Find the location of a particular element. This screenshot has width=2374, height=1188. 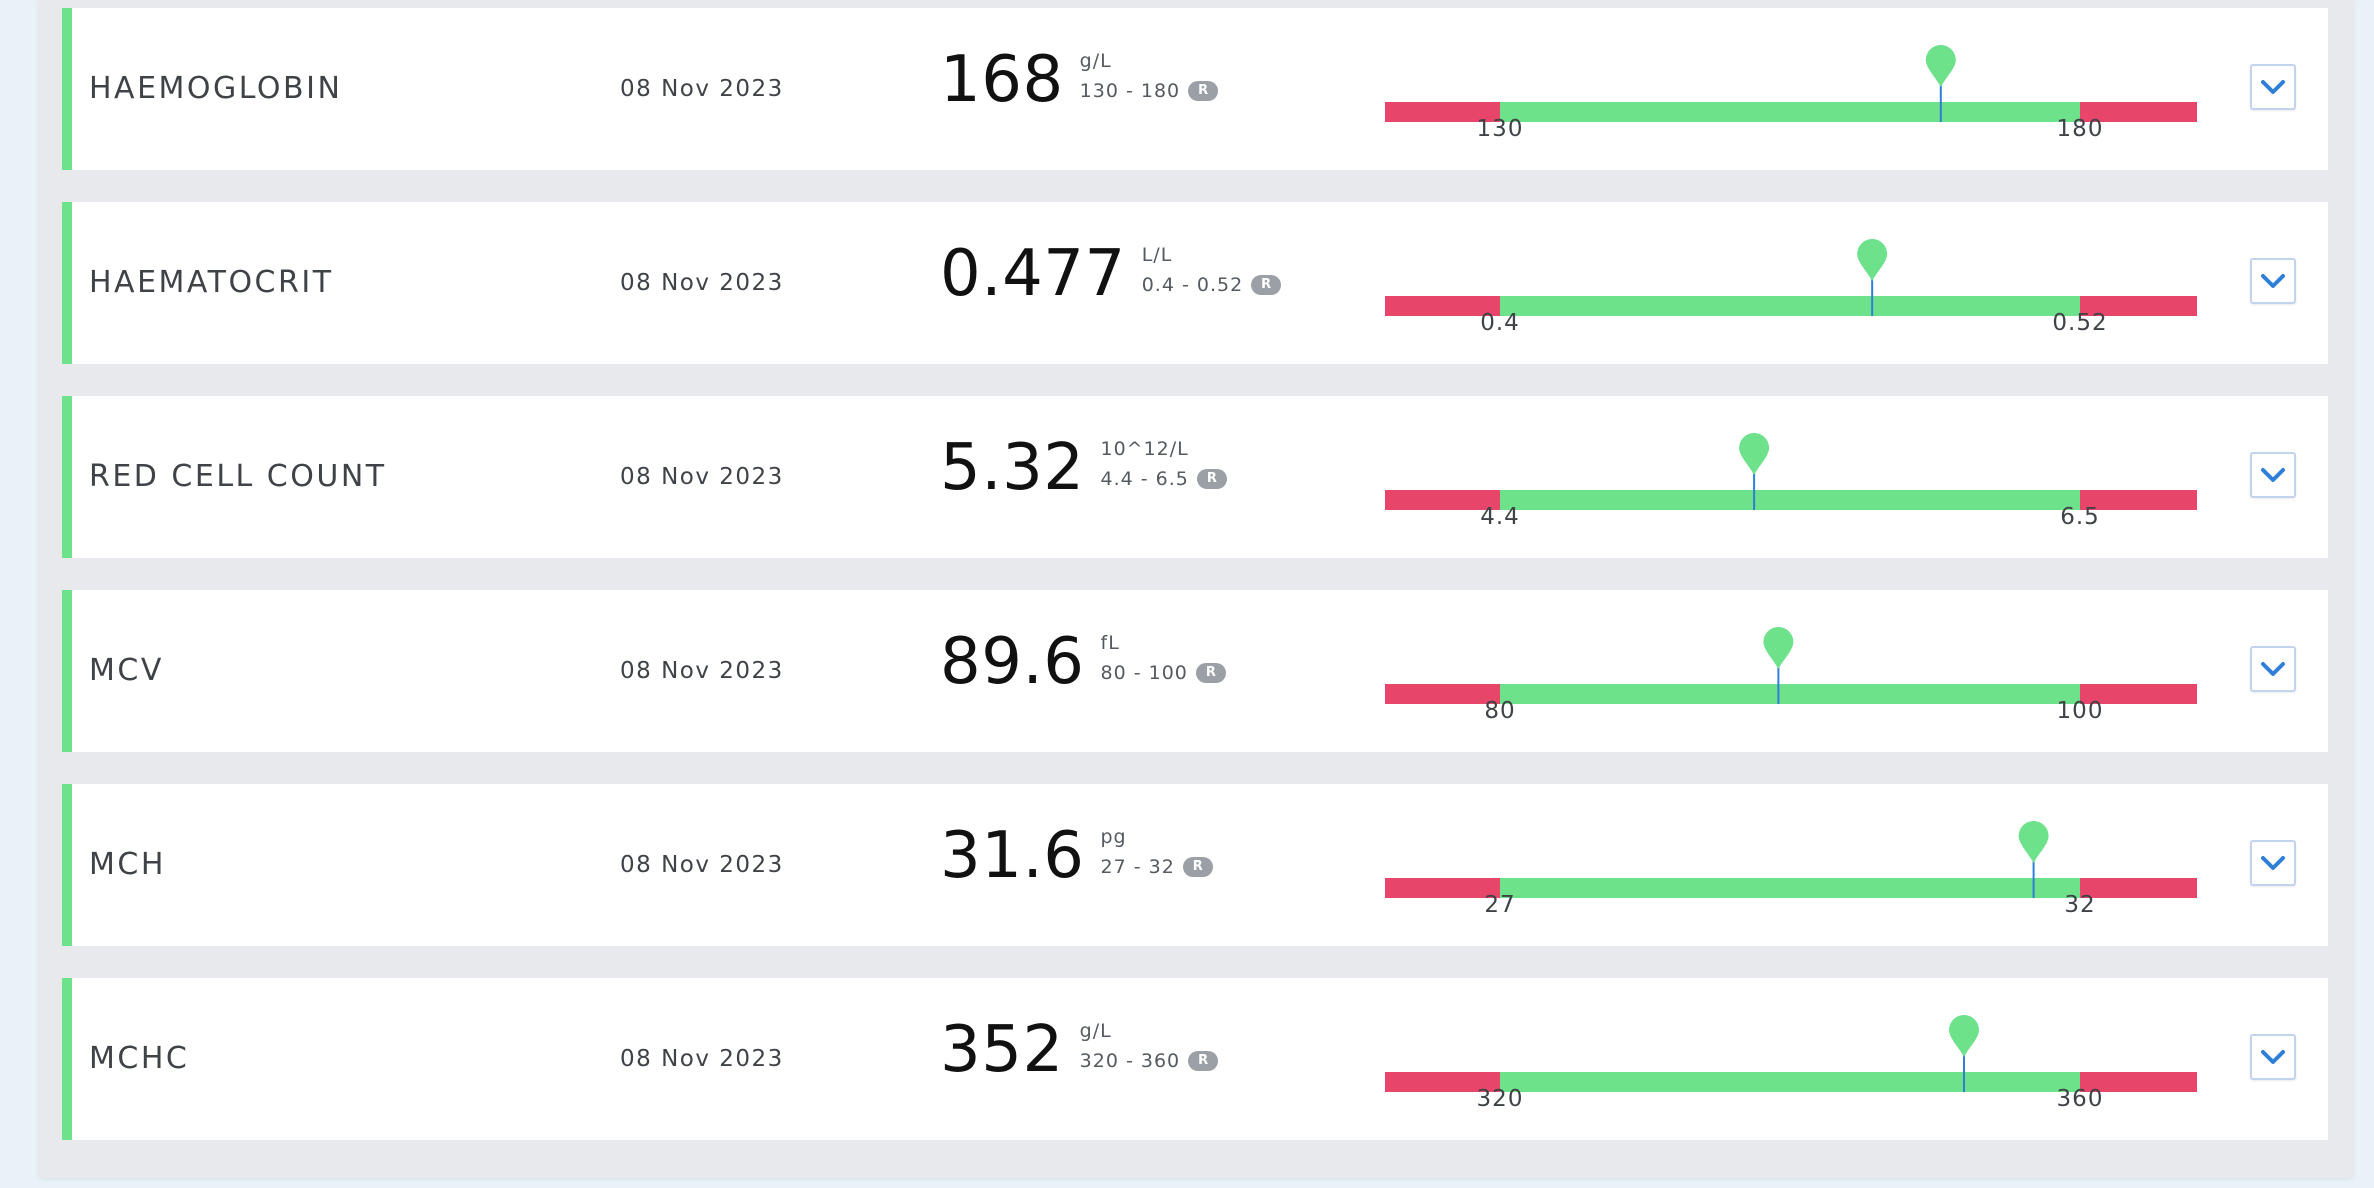

gauge-low-label: 4.4 is located at coordinates (1500, 517).